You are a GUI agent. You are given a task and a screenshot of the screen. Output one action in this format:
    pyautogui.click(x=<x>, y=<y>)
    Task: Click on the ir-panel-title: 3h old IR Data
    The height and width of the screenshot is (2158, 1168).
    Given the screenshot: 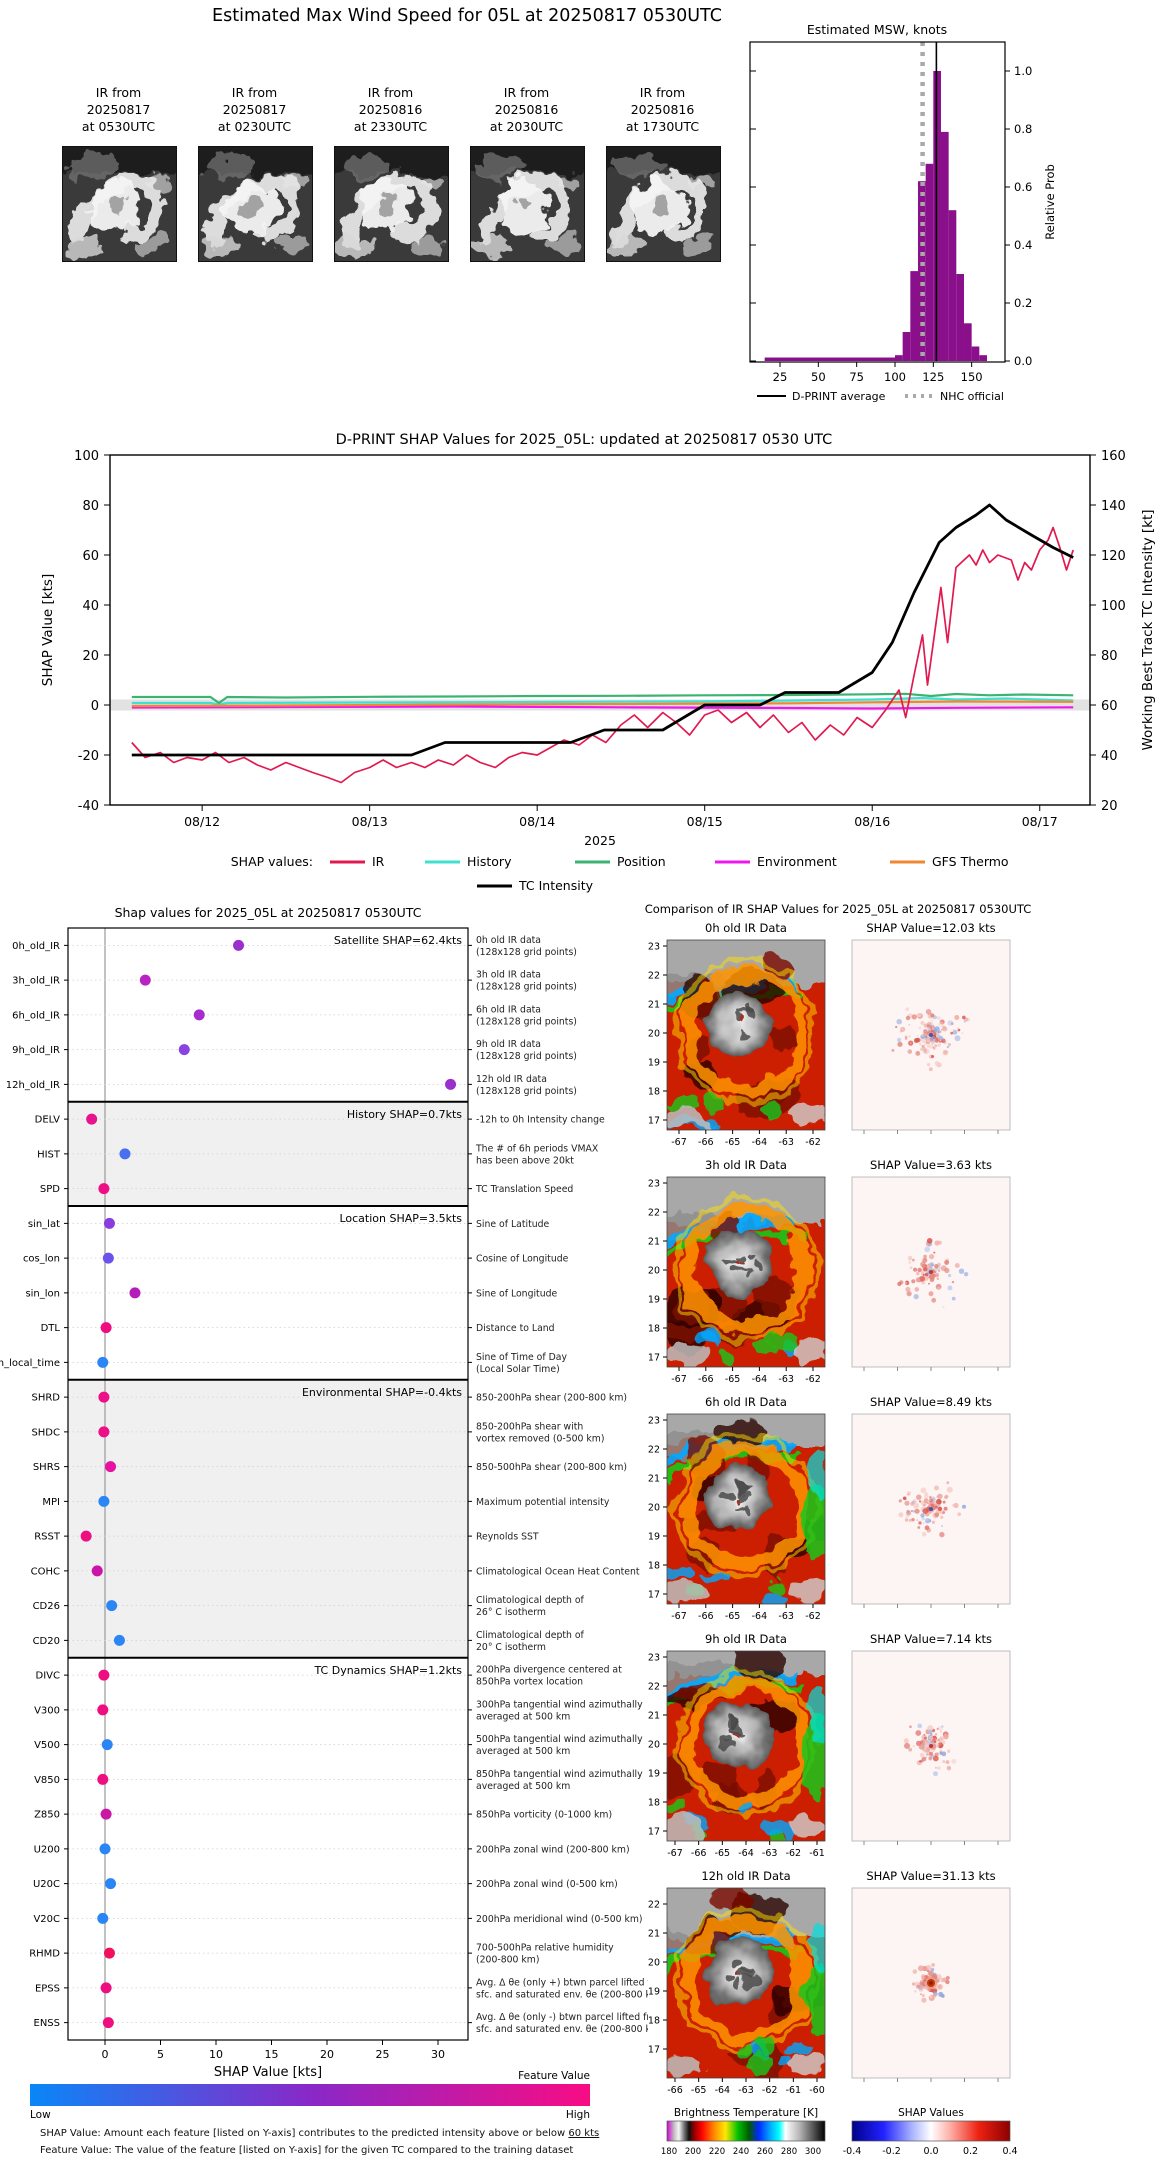 What is the action you would take?
    pyautogui.click(x=746, y=1165)
    